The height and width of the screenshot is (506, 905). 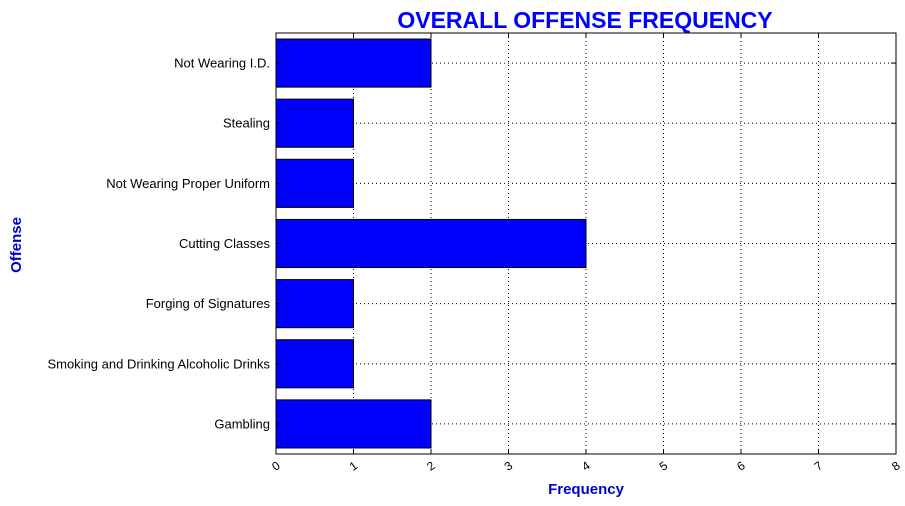 What do you see at coordinates (741, 465) in the screenshot?
I see `x-tick-label: 6` at bounding box center [741, 465].